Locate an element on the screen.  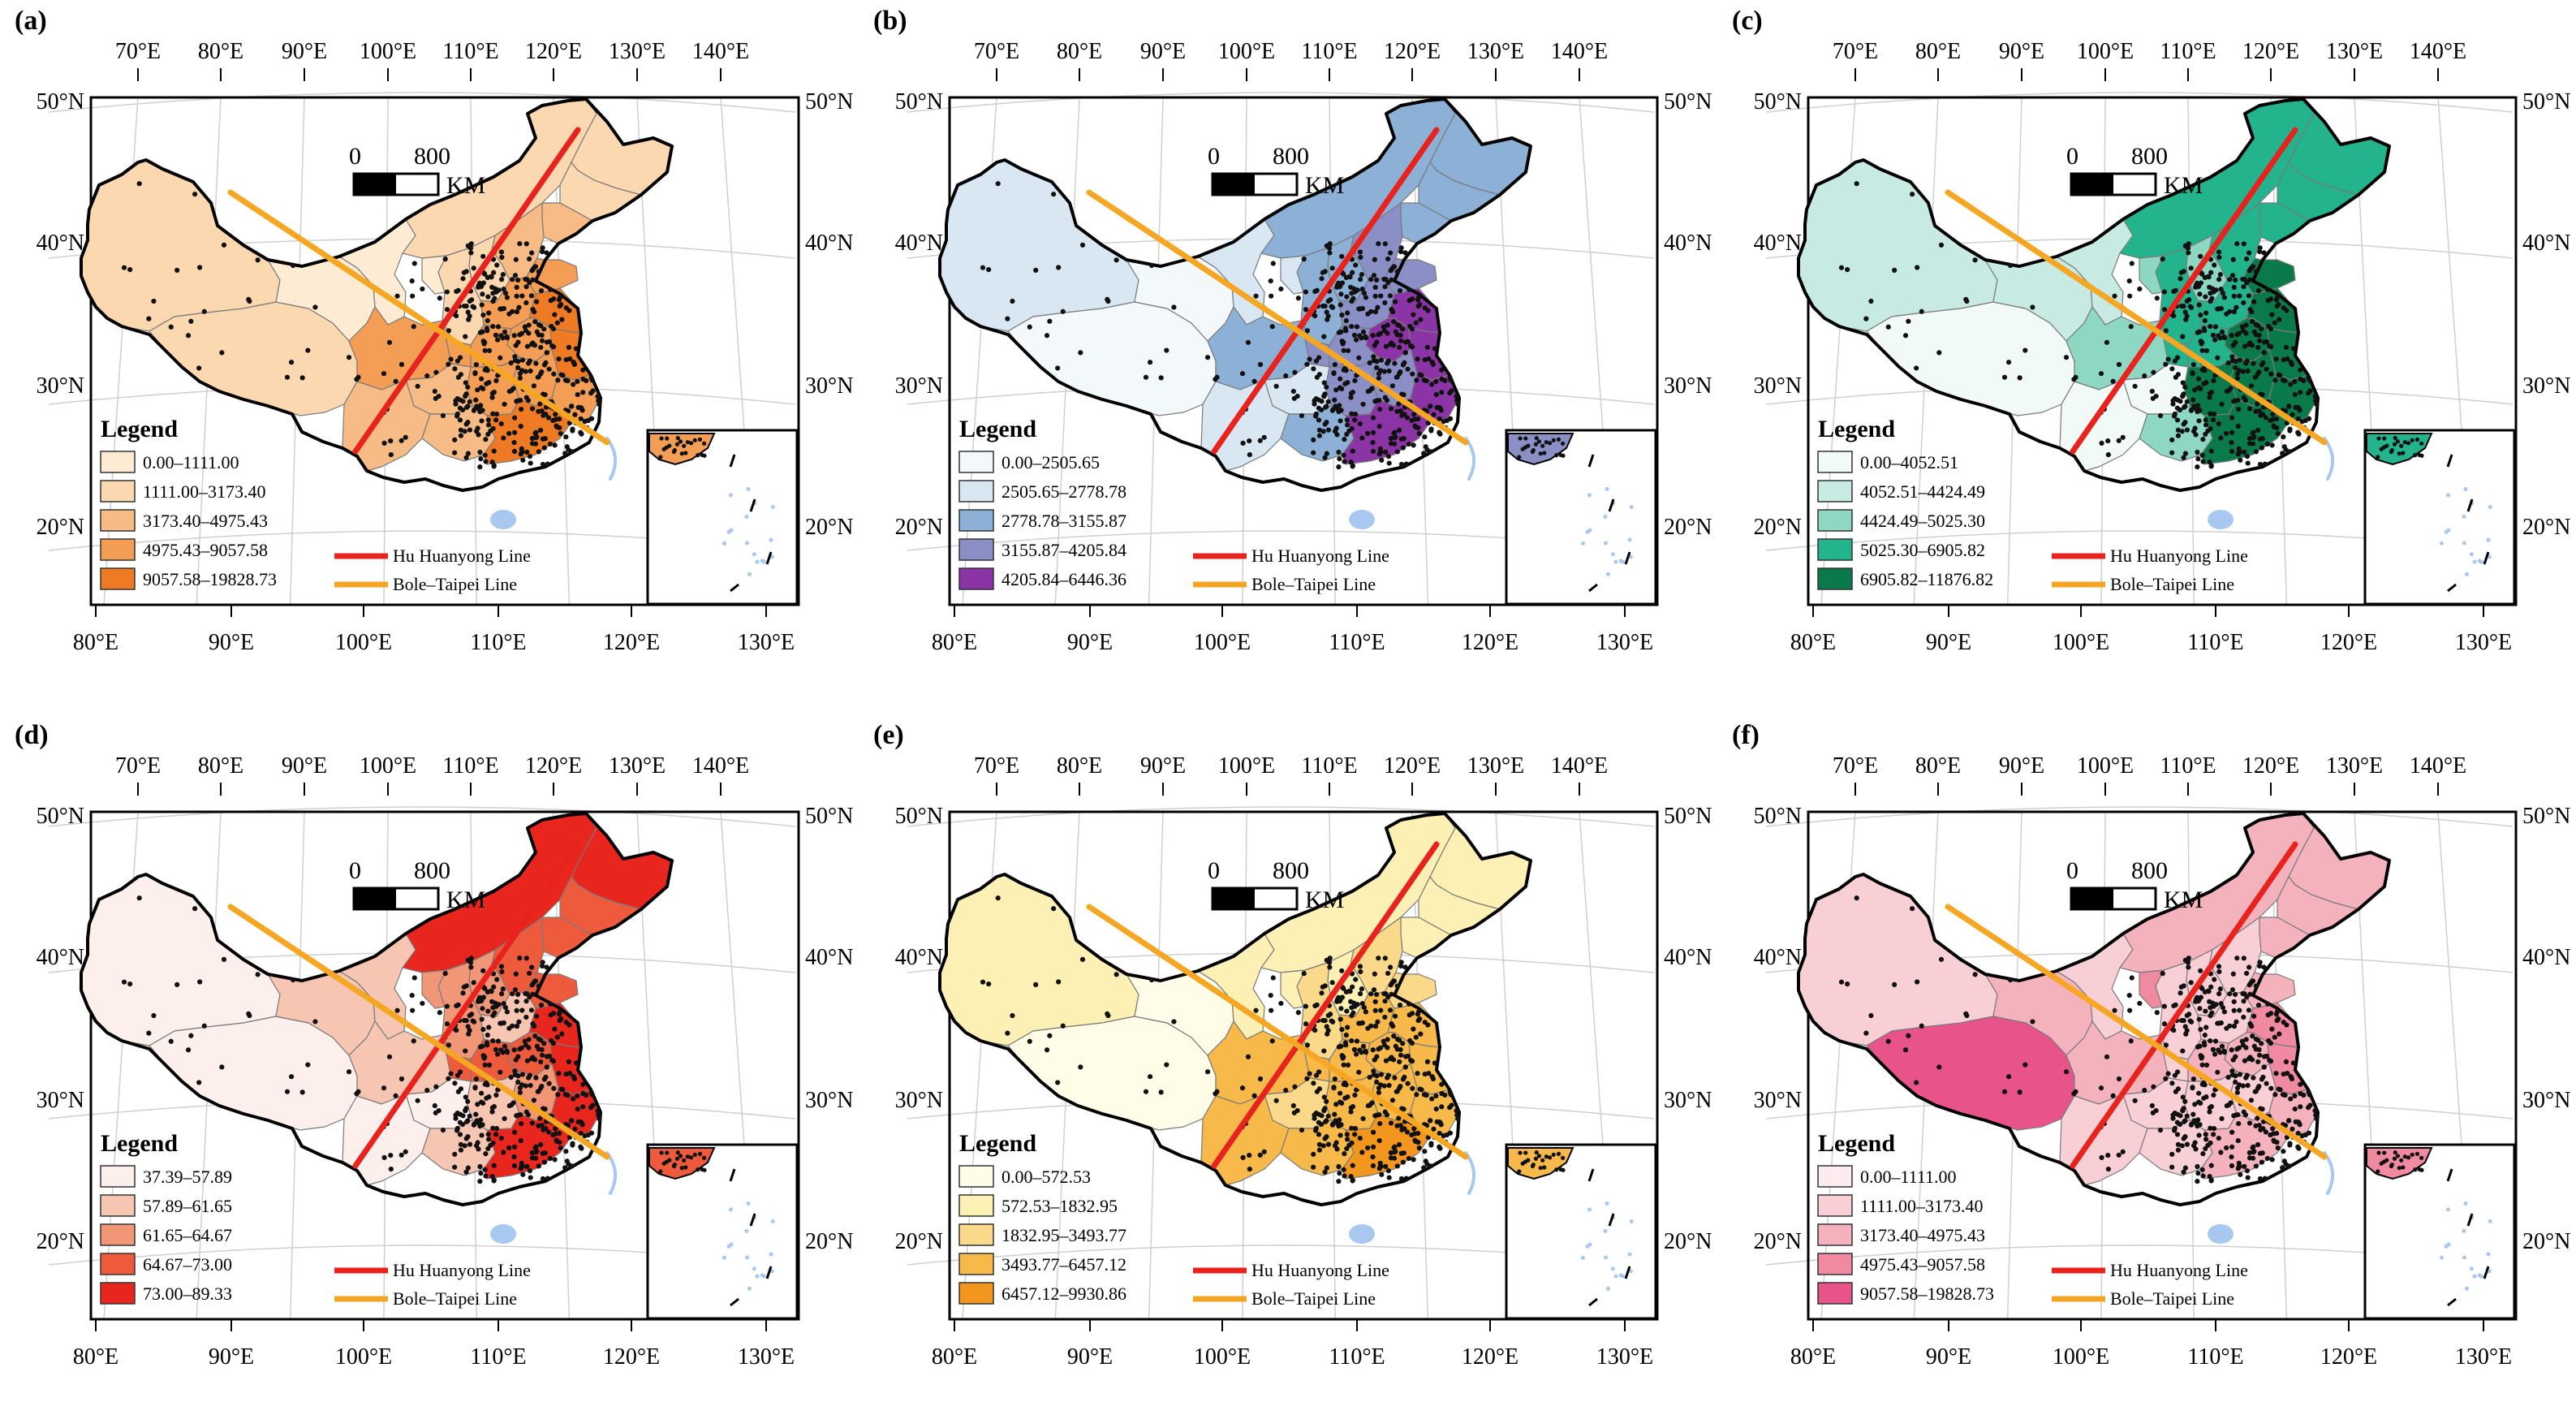
panel-label: (c) is located at coordinates (1748, 21).